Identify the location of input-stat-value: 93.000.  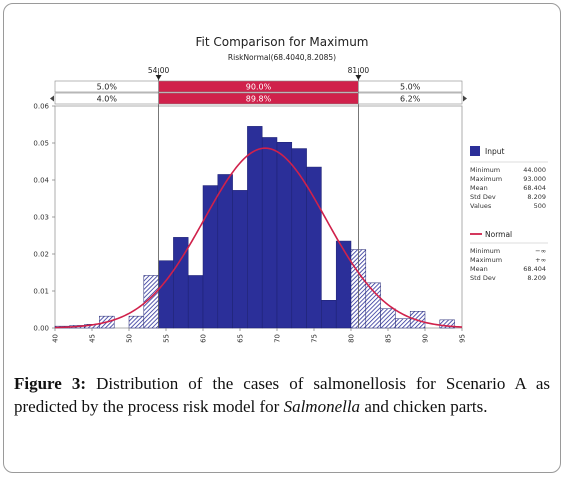
(534, 179).